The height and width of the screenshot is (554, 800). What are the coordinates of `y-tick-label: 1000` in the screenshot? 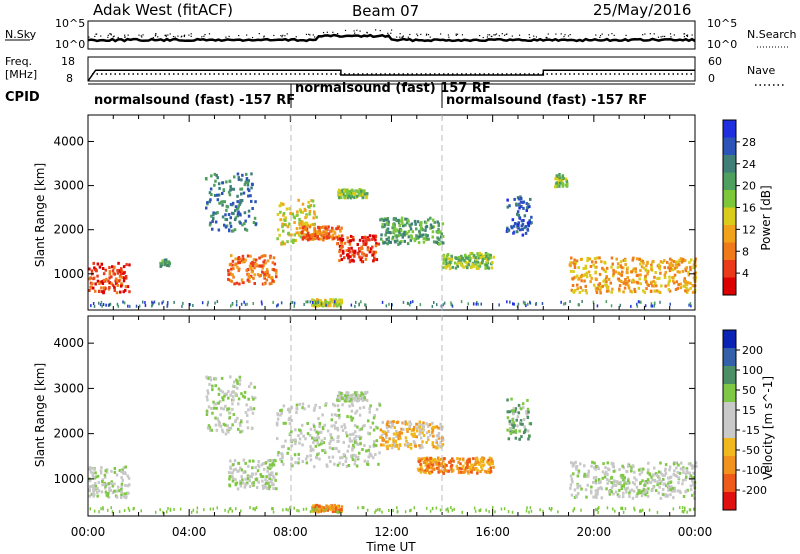 It's located at (68, 479).